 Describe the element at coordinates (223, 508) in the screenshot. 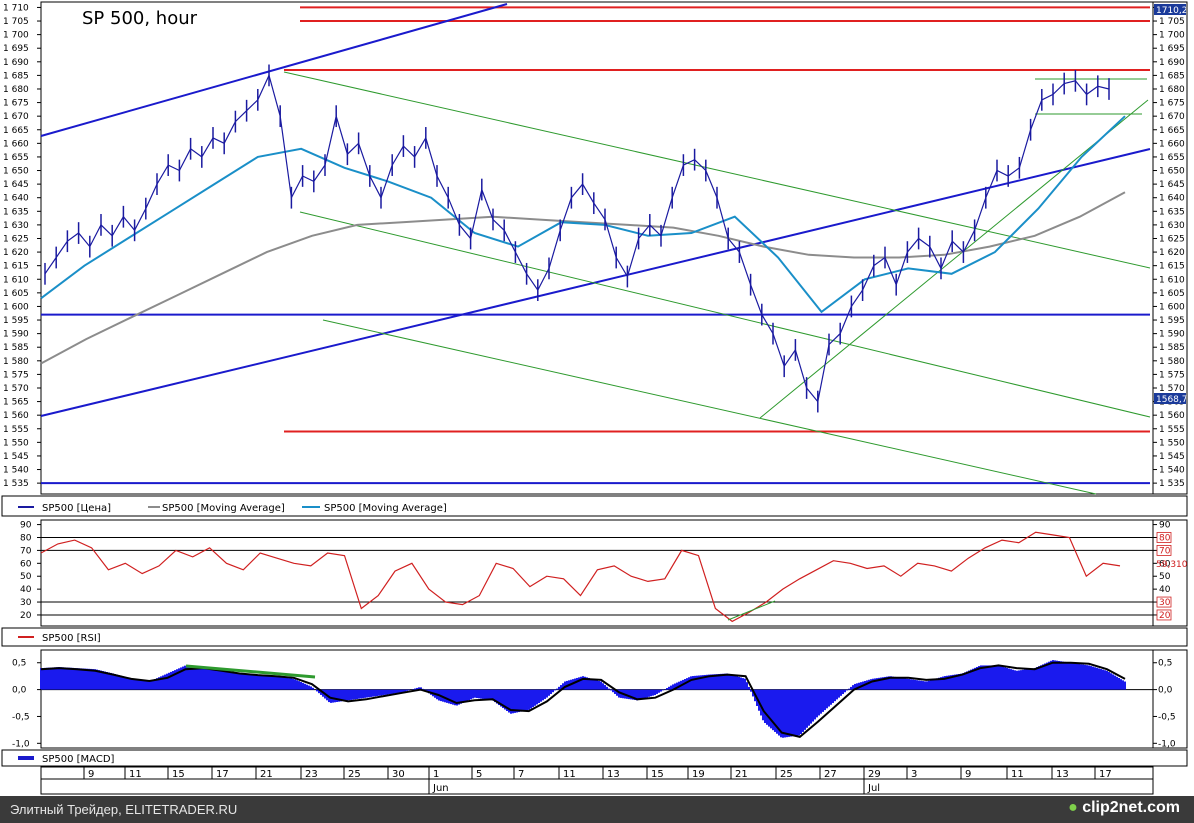

I see `legend-label-ma-gray: SP500 [Moving Average]` at that location.